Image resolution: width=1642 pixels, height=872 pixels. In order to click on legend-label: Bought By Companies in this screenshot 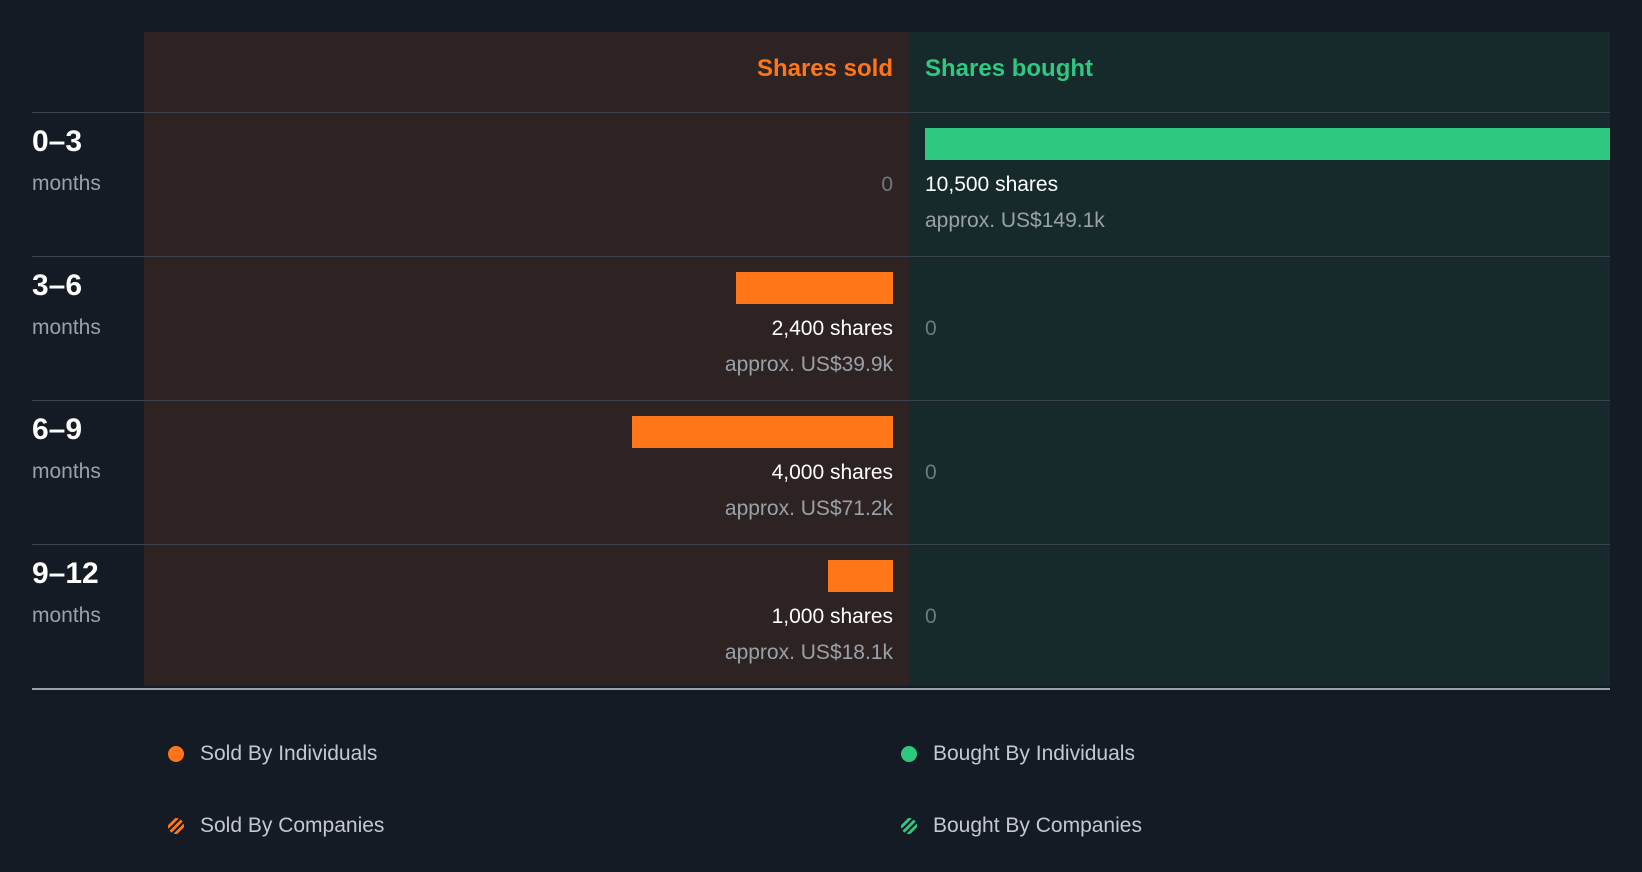, I will do `click(1037, 825)`.